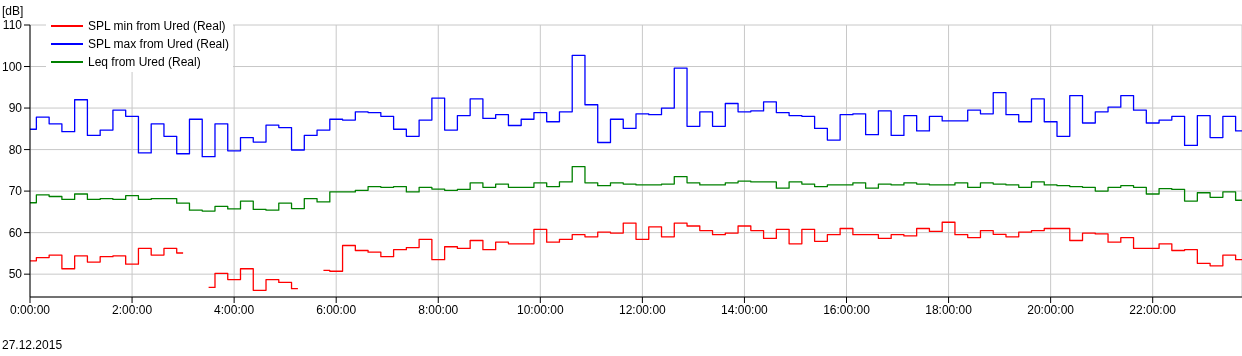  Describe the element at coordinates (1051, 309) in the screenshot. I see `x-tick-label: 20:00:00` at that location.